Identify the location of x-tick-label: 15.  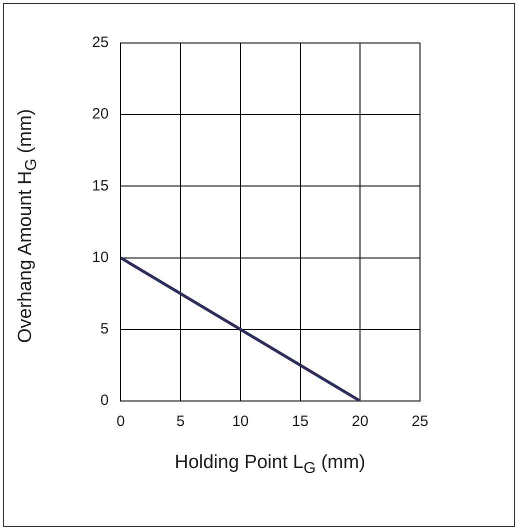
(300, 421).